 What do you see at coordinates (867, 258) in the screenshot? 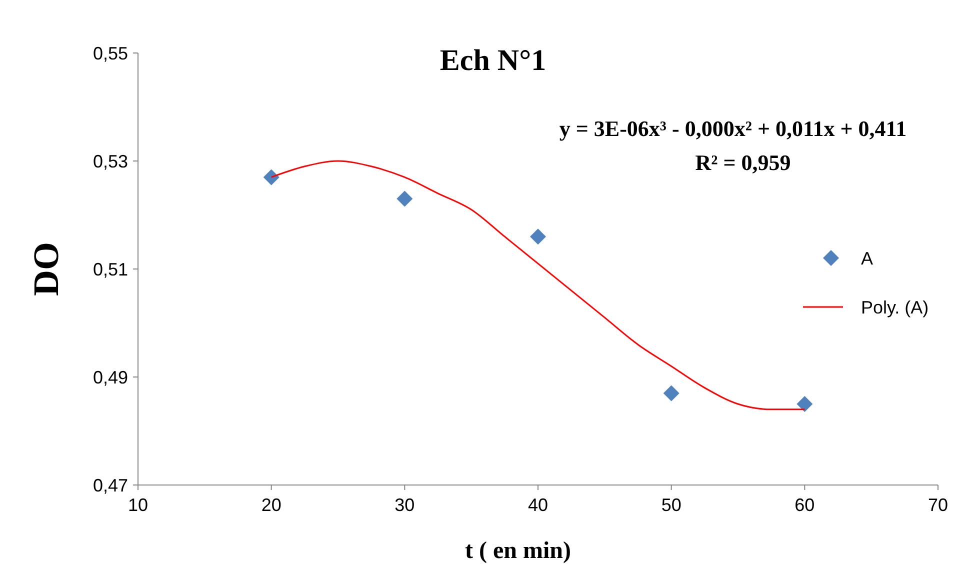
I see `legend-label: A` at bounding box center [867, 258].